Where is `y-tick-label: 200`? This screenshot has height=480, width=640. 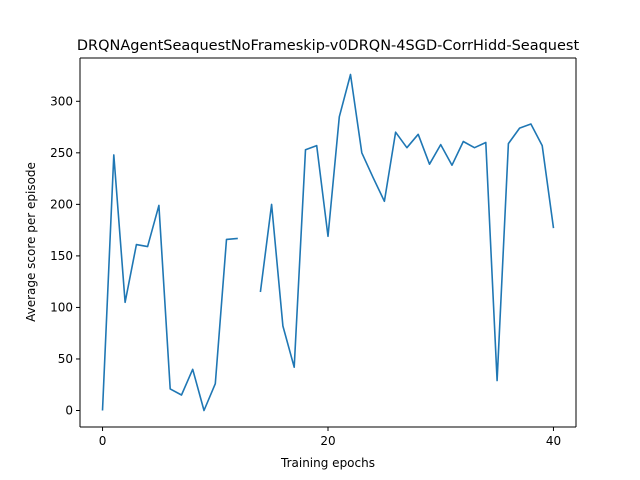 y-tick-label: 200 is located at coordinates (61, 204).